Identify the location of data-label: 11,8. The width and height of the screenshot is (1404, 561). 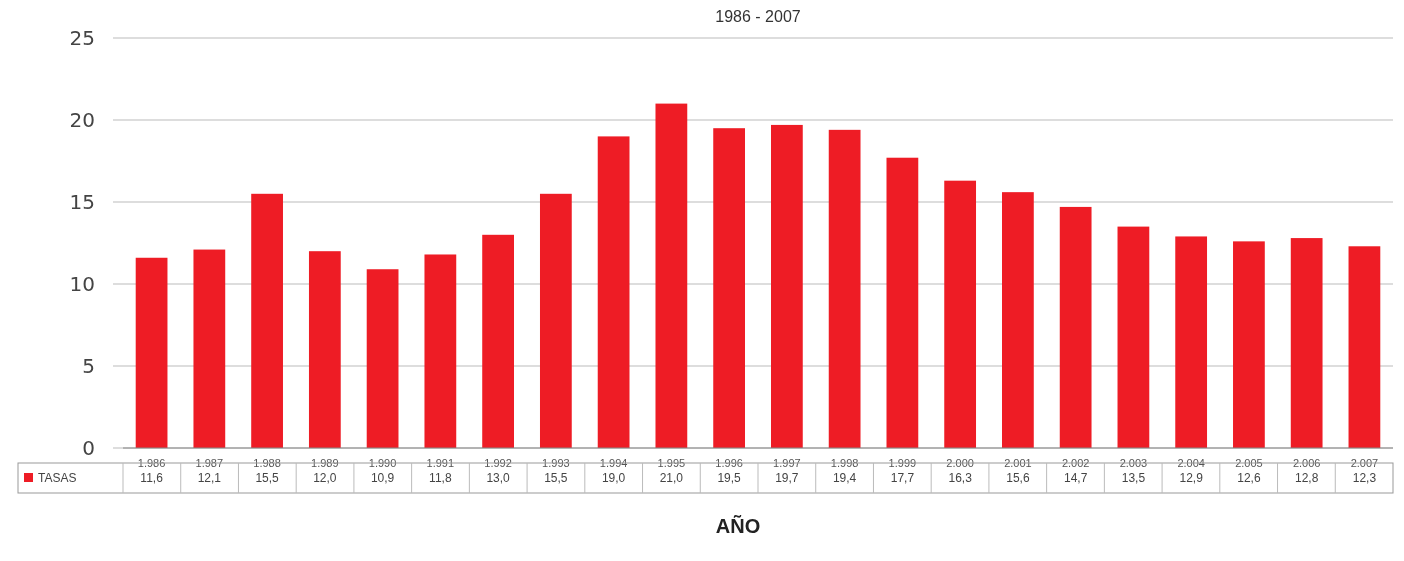
(440, 478).